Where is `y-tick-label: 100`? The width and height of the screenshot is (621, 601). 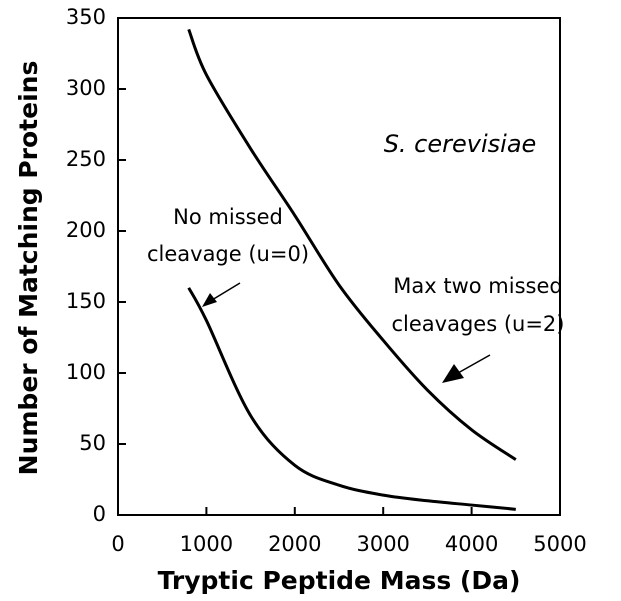 y-tick-label: 100 is located at coordinates (86, 372).